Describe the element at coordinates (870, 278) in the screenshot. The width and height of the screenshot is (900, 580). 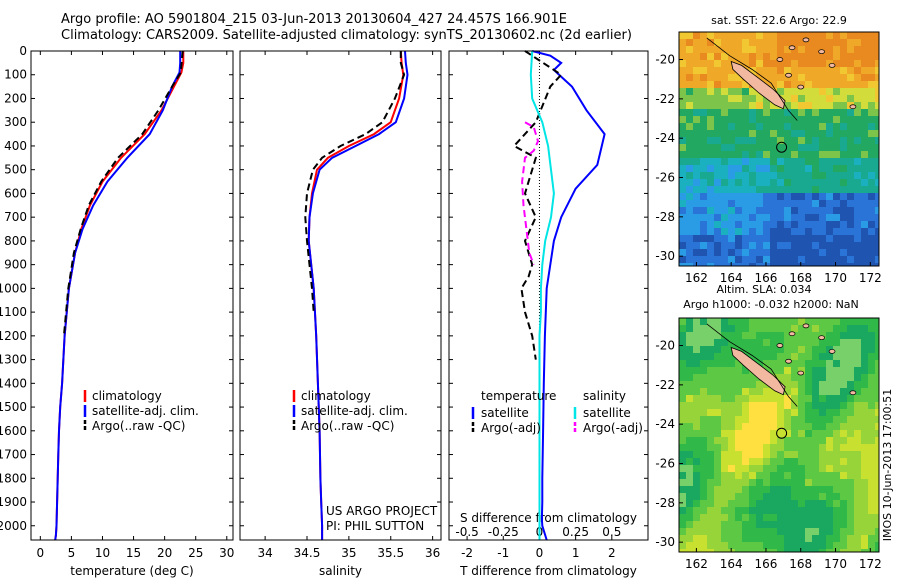
I see `lon-tick-label: 172` at that location.